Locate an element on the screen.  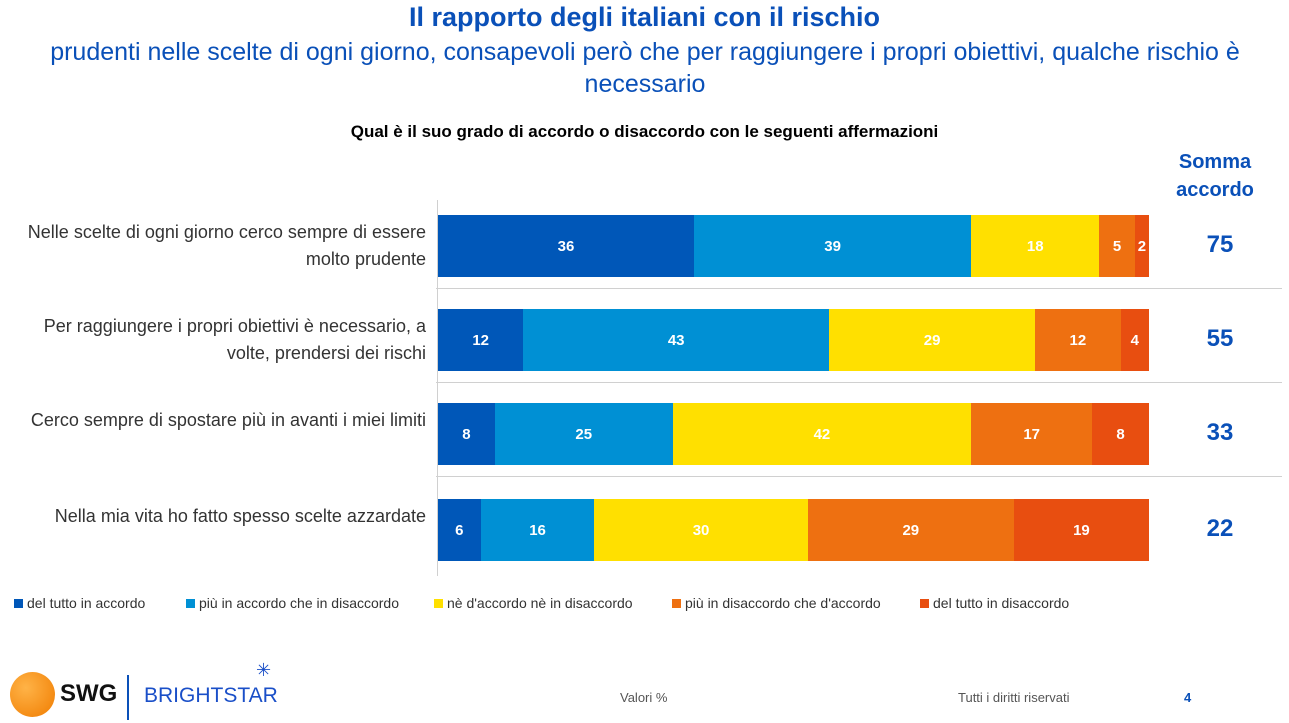
legend-label: più in accordo che in disaccordo is located at coordinates (299, 603).